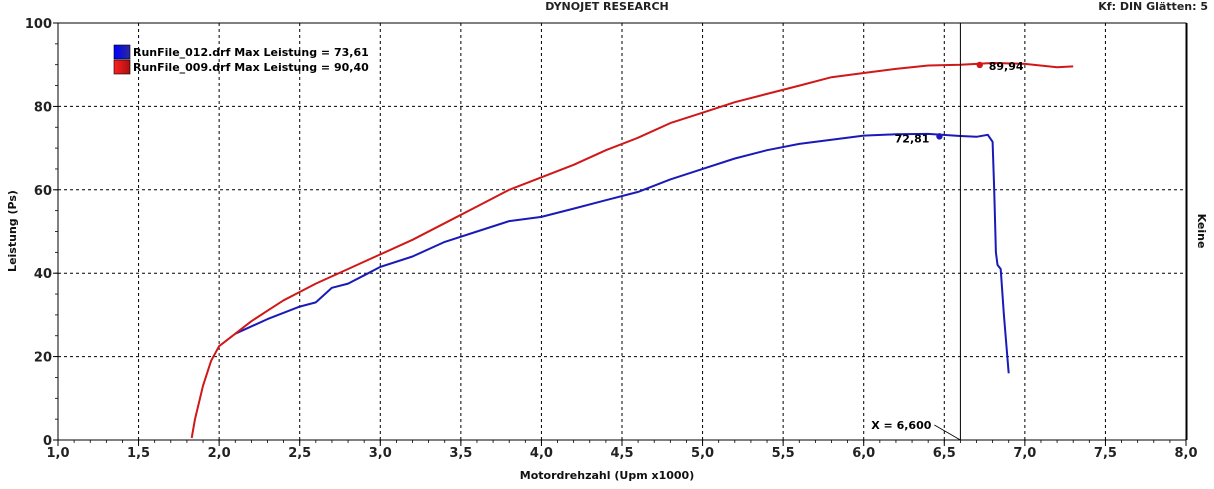 This screenshot has height=489, width=1214. Describe the element at coordinates (863, 453) in the screenshot. I see `x-tick-label: 6,0` at that location.